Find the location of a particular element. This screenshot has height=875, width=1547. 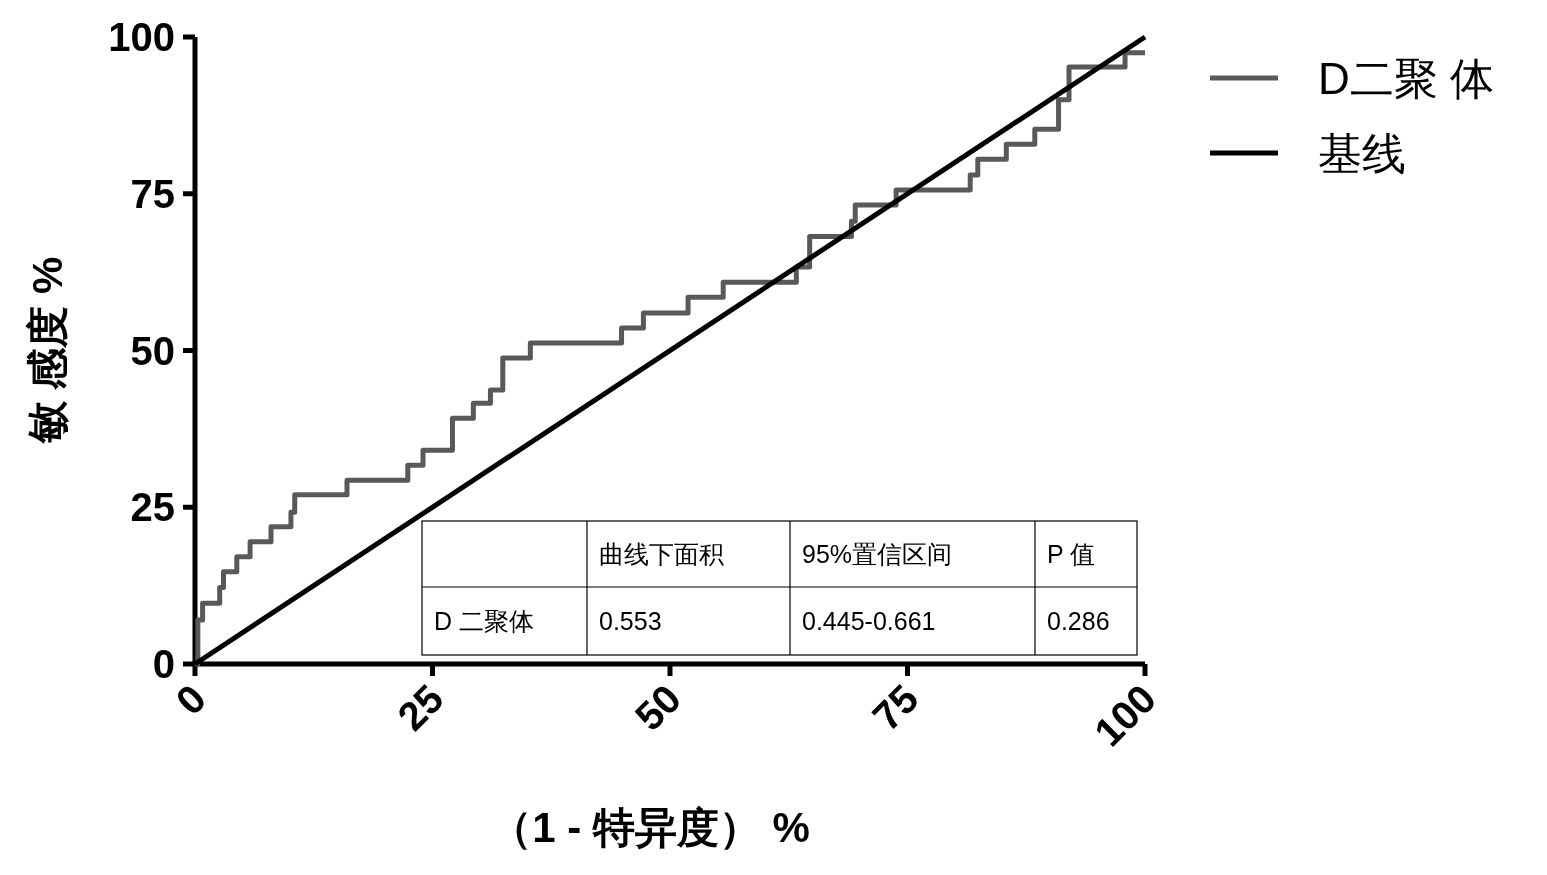

annotation: 曲线下面积 is located at coordinates (661, 554).